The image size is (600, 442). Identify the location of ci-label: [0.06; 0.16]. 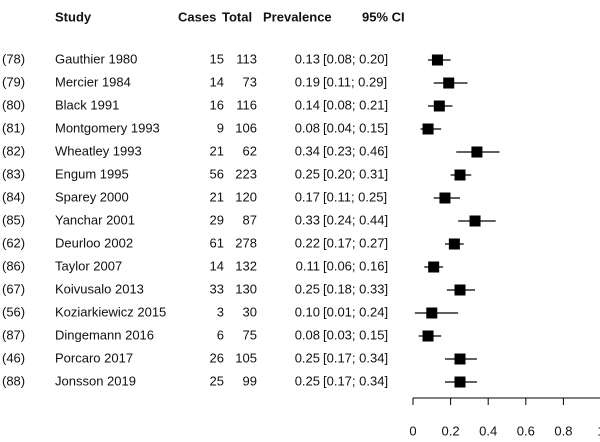
(355, 265).